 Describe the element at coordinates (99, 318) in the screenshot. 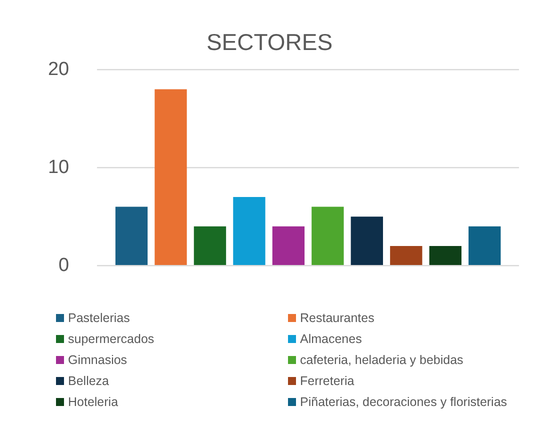

I see `legend-label: Pastelerias` at that location.